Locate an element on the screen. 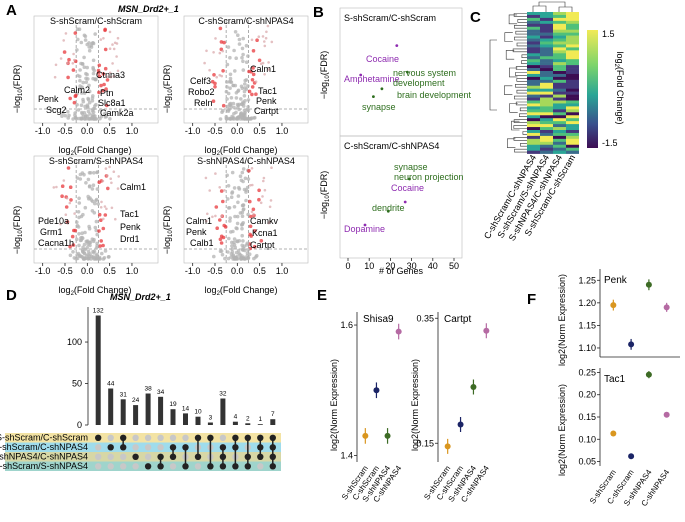 The height and width of the screenshot is (522, 685). heatmap-grid is located at coordinates (553, 83).